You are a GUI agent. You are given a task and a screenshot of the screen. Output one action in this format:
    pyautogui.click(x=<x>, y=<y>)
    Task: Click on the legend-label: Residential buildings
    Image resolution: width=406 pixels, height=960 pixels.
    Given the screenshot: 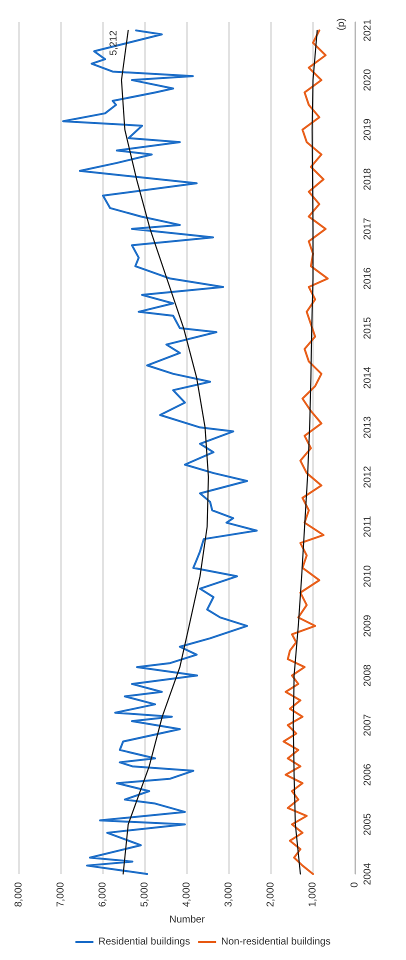 What is the action you would take?
    pyautogui.click(x=144, y=942)
    